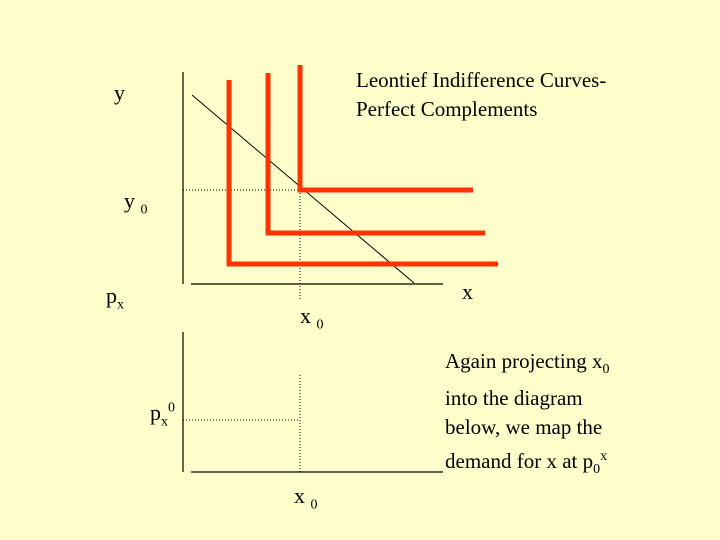 The height and width of the screenshot is (540, 720). What do you see at coordinates (524, 427) in the screenshot?
I see `note-line-3: below, we map the` at bounding box center [524, 427].